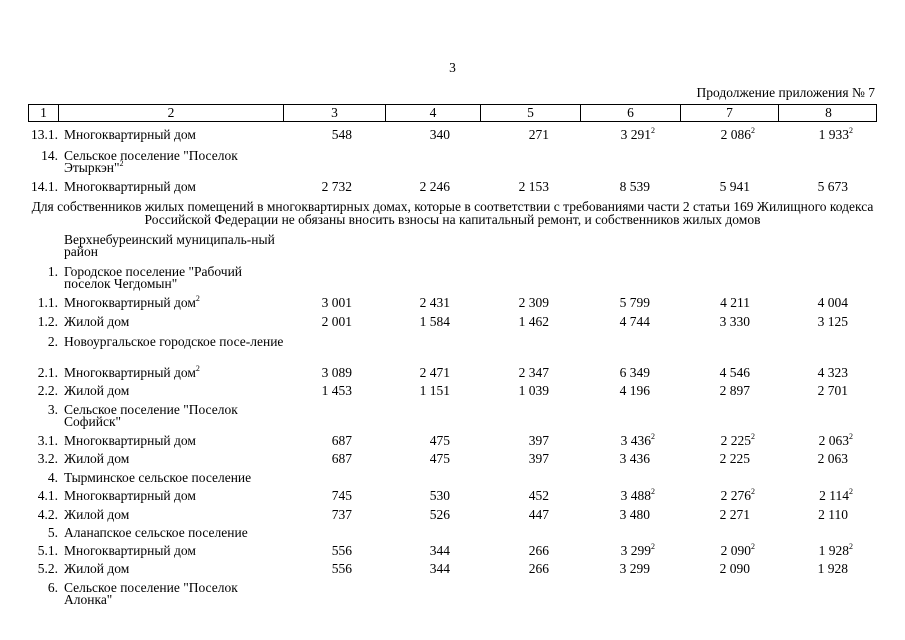 Image resolution: width=905 pixels, height=640 pixels. I want to click on value-col-4: 526, so click(439, 514).